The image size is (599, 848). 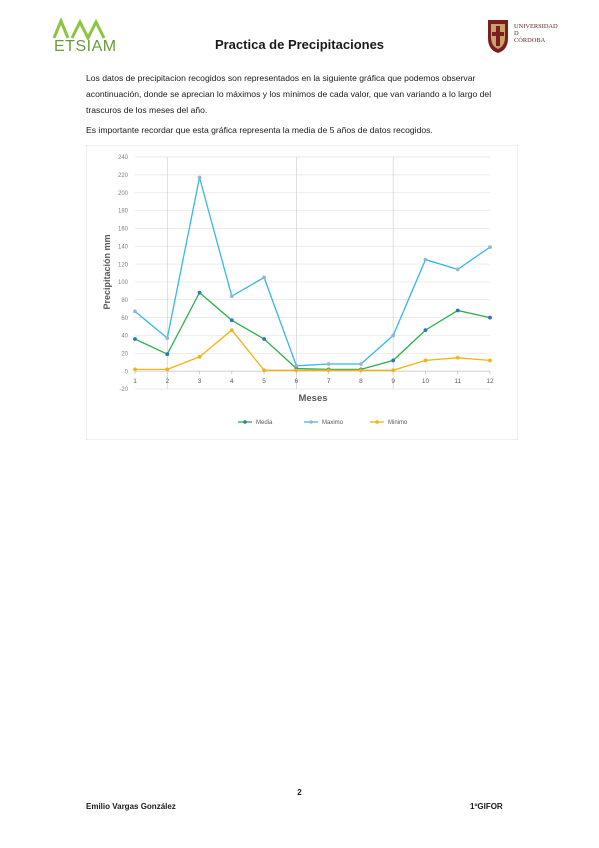 I want to click on legend-label: Media, so click(x=264, y=423).